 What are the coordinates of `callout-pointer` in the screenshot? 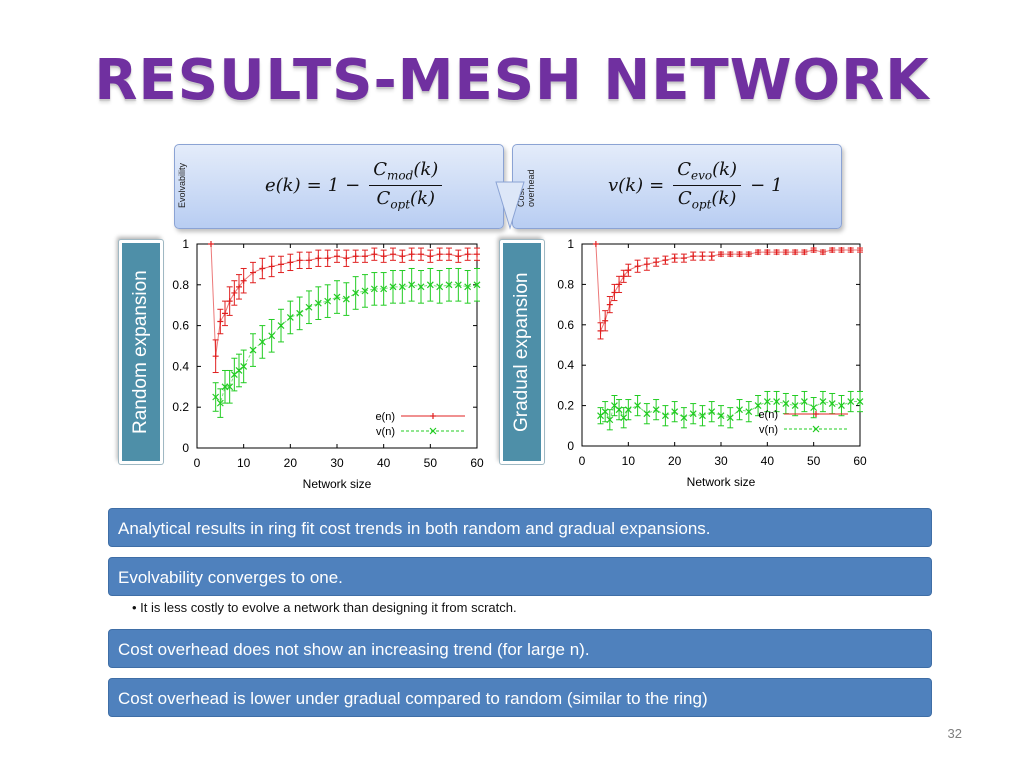 It's located at (510, 205).